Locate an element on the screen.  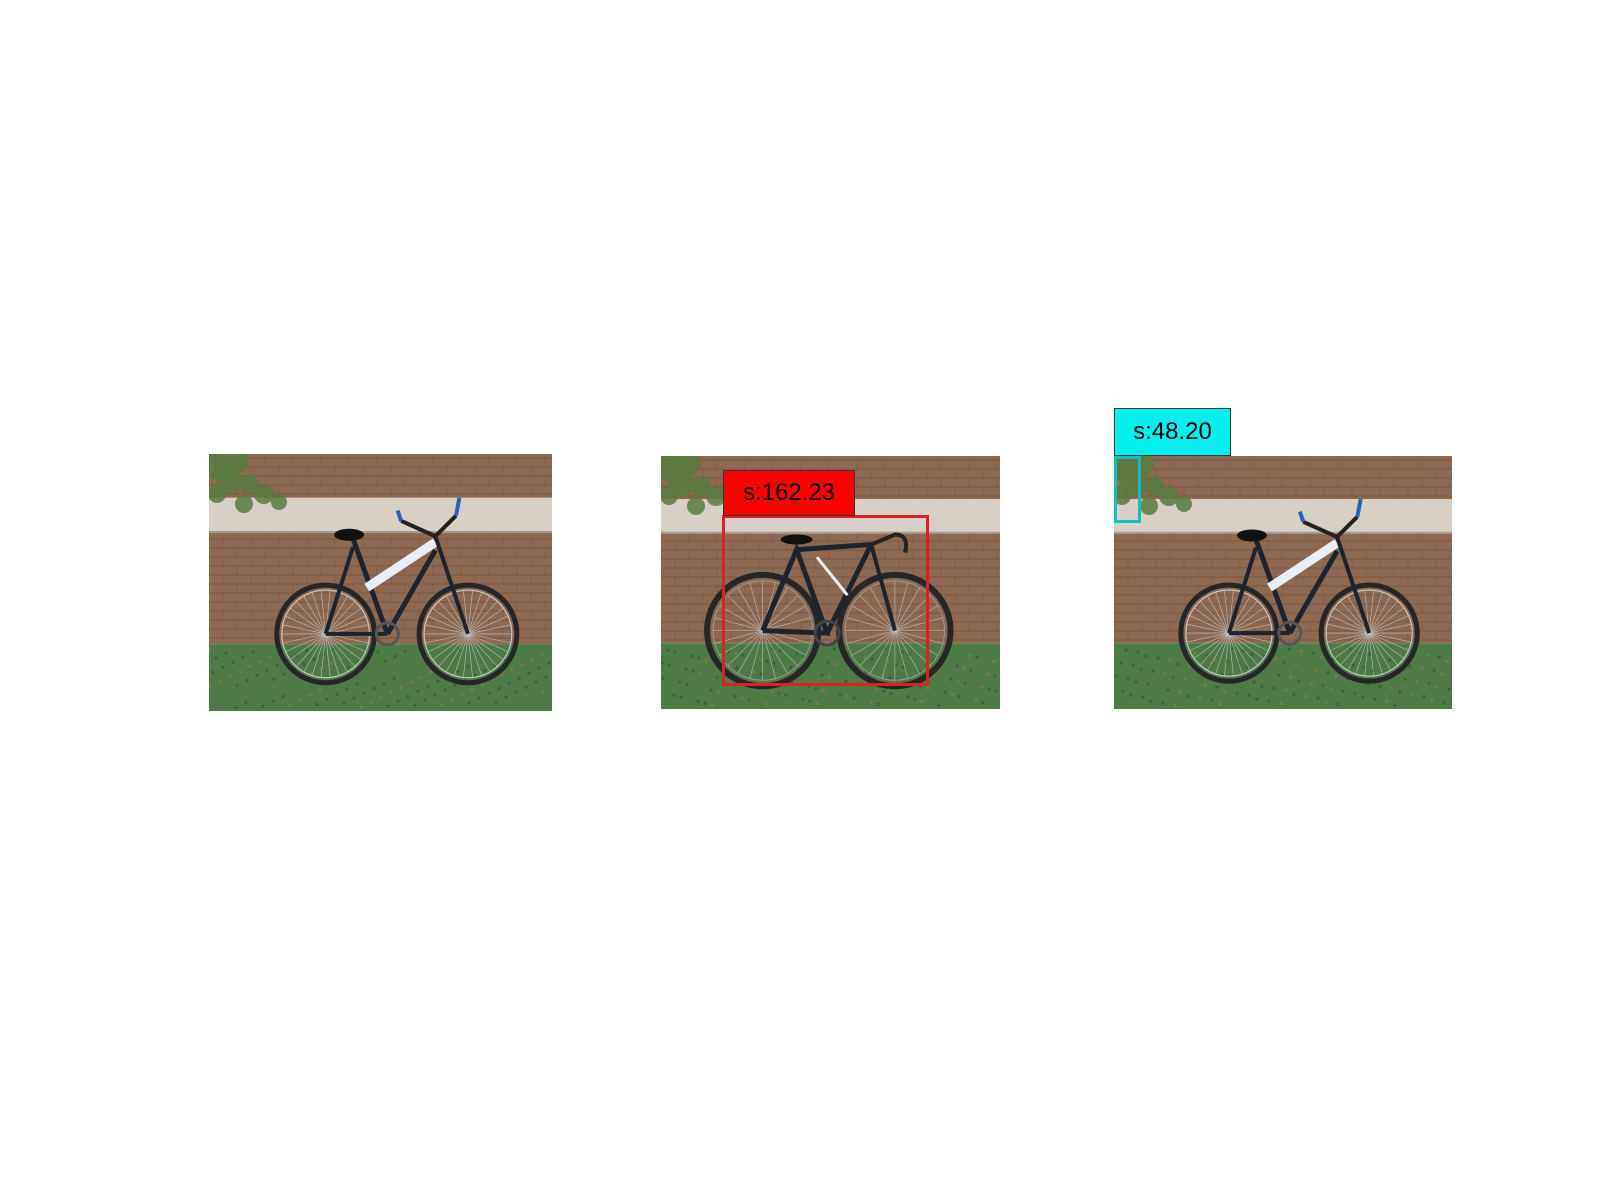
detection-box-red is located at coordinates (825, 600).